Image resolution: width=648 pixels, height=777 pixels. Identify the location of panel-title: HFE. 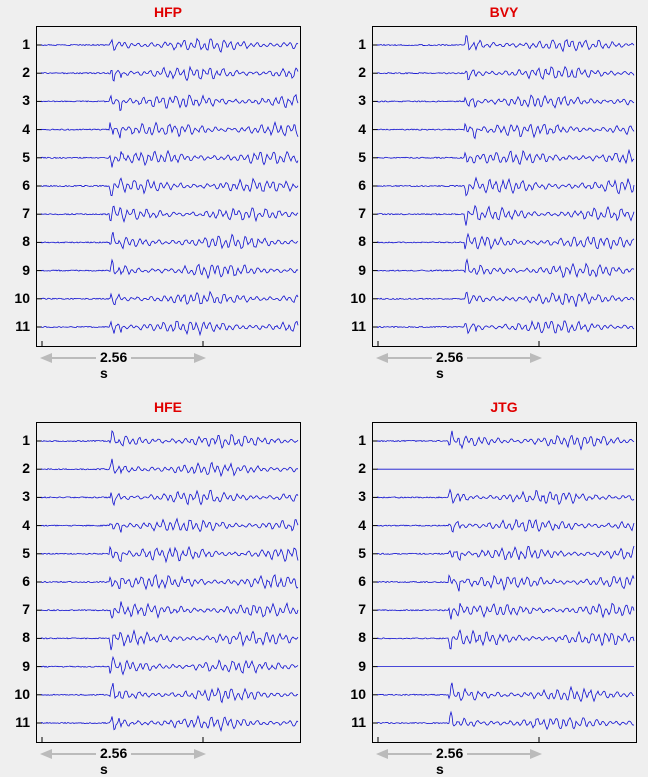
(168, 407).